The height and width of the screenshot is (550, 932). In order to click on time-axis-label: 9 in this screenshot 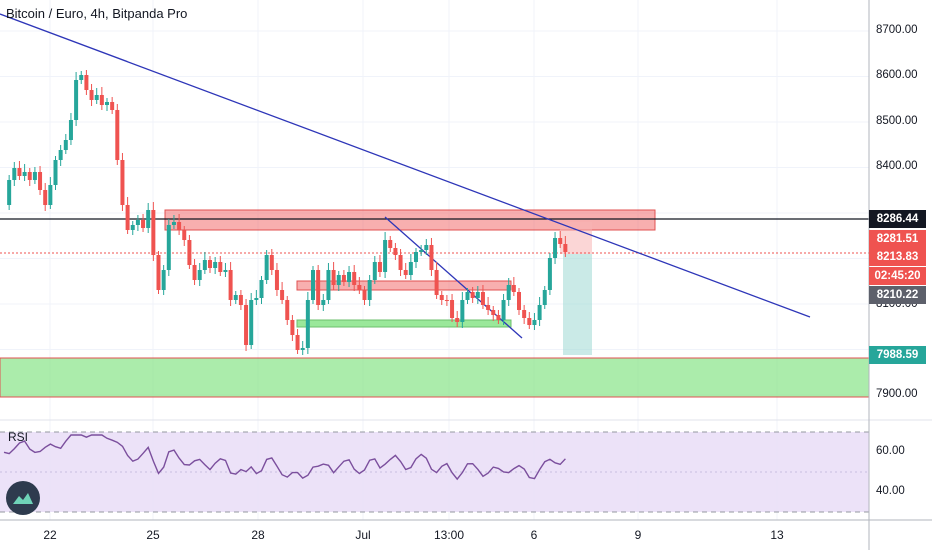, I will do `click(638, 535)`.